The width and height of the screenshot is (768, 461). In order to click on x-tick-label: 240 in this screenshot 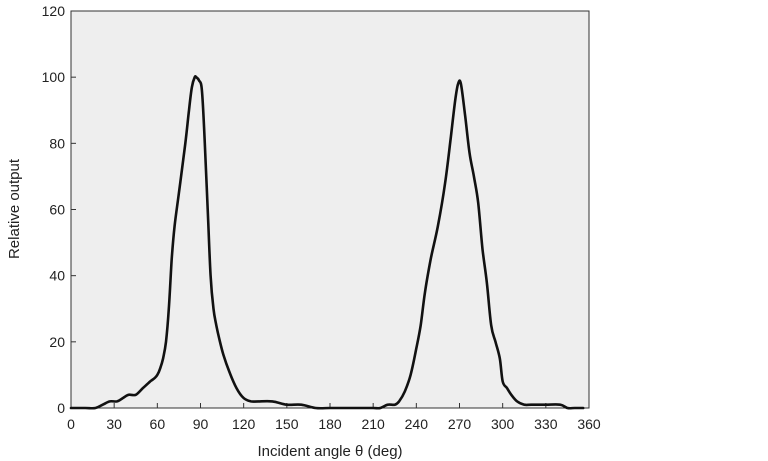, I will do `click(417, 424)`.